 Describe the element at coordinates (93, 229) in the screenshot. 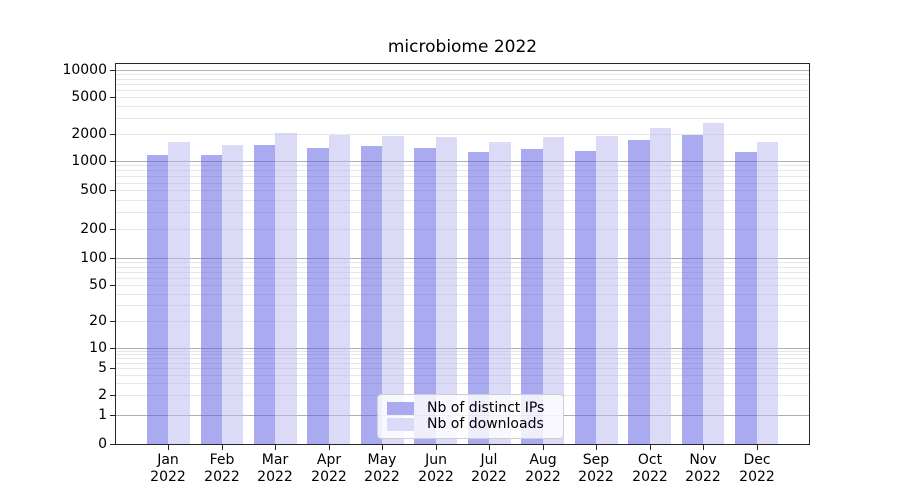

I see `y-tick-label: 200` at that location.